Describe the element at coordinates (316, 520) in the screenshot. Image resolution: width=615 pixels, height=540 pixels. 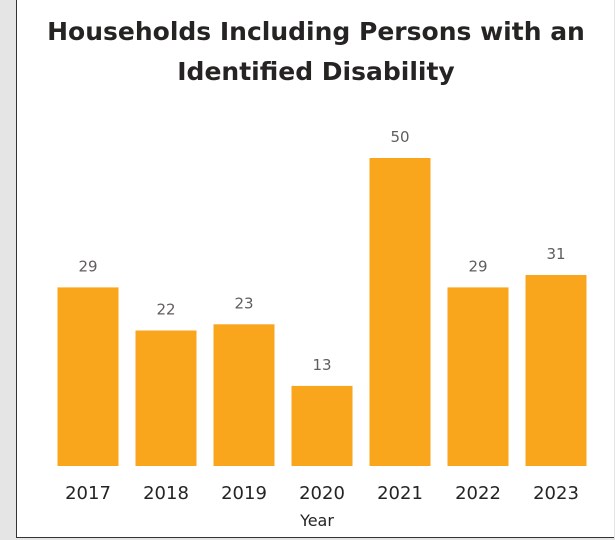
I see `x-axis-title: Year` at that location.